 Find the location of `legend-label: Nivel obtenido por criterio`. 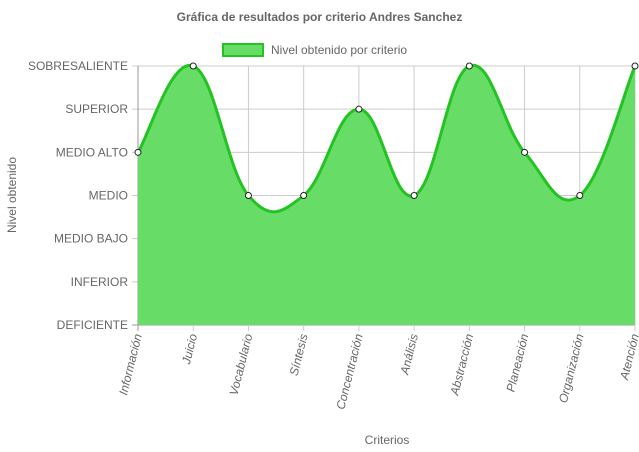

legend-label: Nivel obtenido por criterio is located at coordinates (339, 50).